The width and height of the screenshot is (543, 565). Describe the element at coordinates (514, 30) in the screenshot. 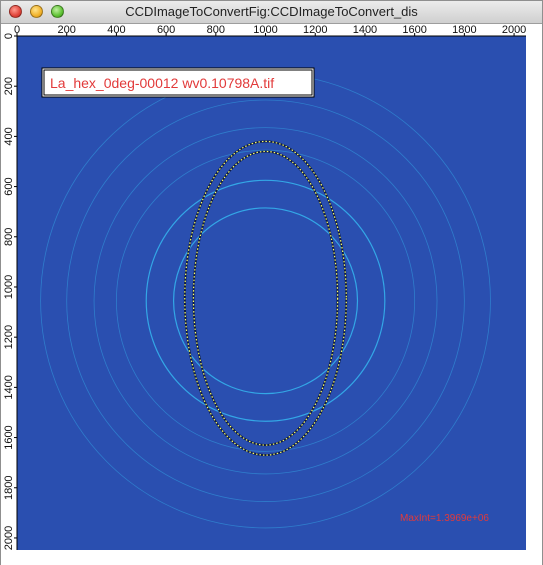

I see `x-tick-label: 2000` at that location.